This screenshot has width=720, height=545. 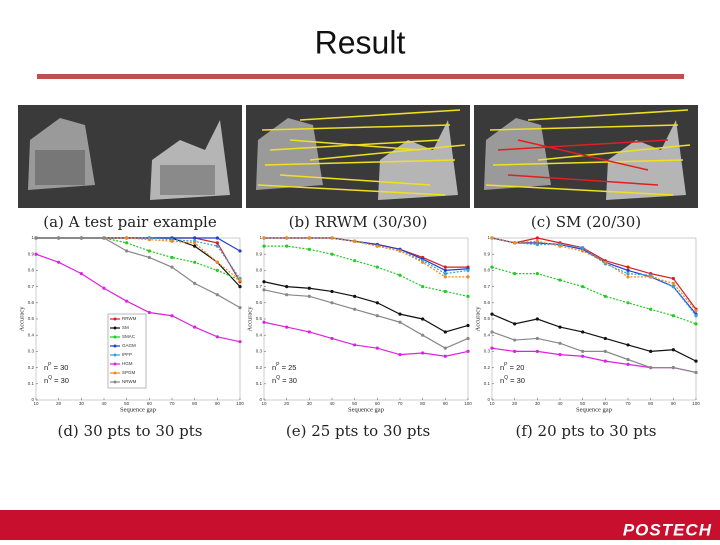 I want to click on photo-caption: (a) A test pair example, so click(x=130, y=222).